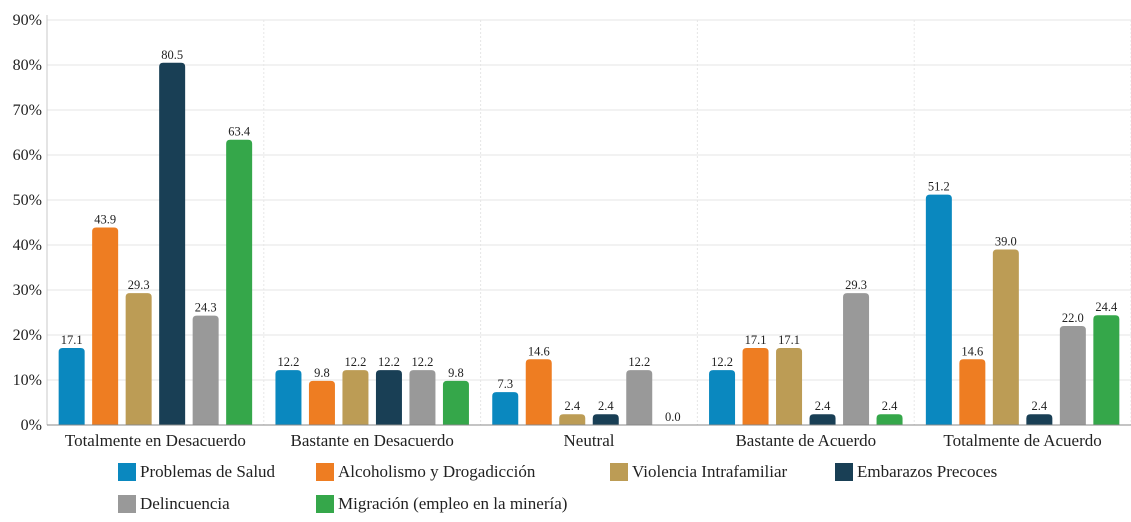 This screenshot has height=522, width=1131. I want to click on legend-item: Delincuencia, so click(174, 504).